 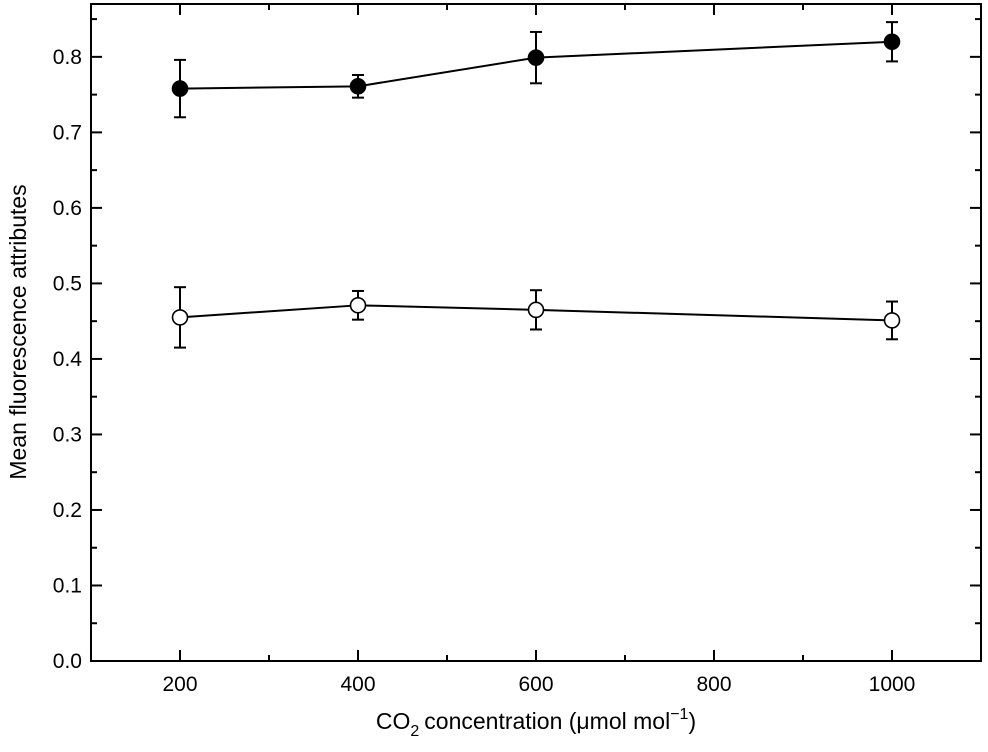 I want to click on y-tick-label: 0.8, so click(x=67, y=57).